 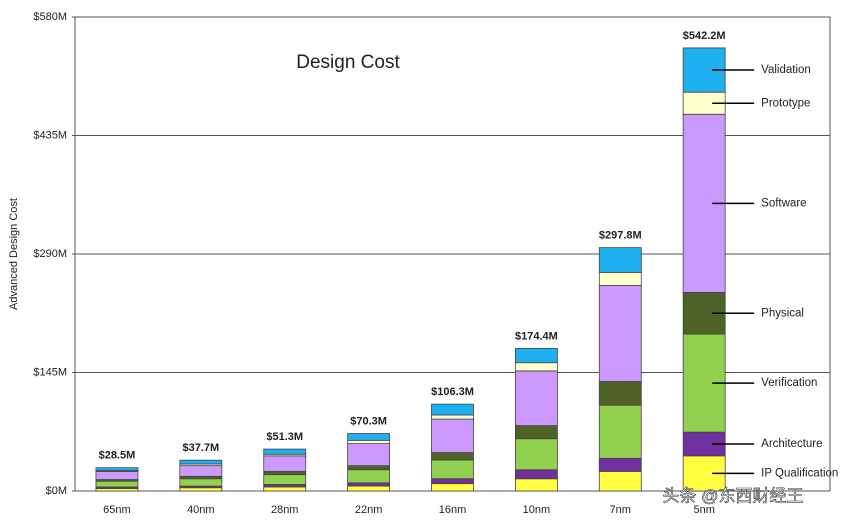 I want to click on x-tick-label: 16nm, so click(x=453, y=510).